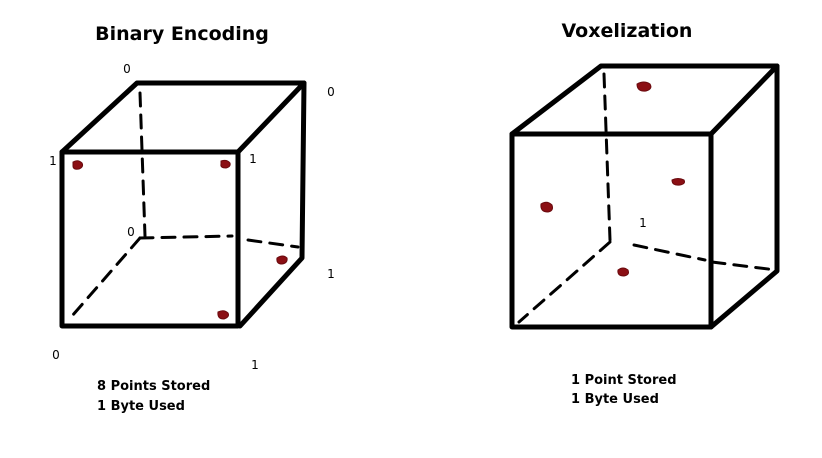 The height and width of the screenshot is (458, 822). I want to click on voxel-center-label: 1, so click(643, 223).